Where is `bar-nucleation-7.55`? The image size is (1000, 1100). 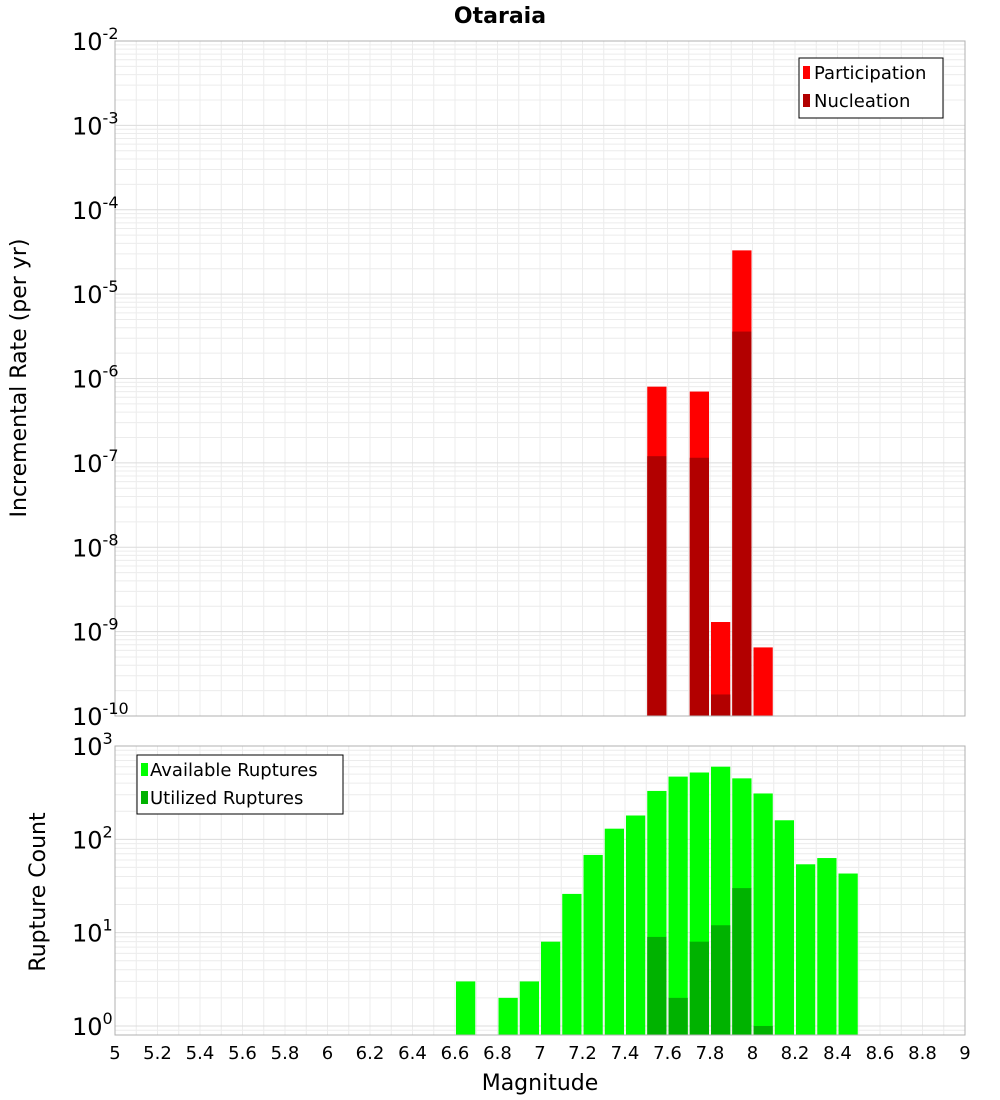
bar-nucleation-7.55 is located at coordinates (657, 586).